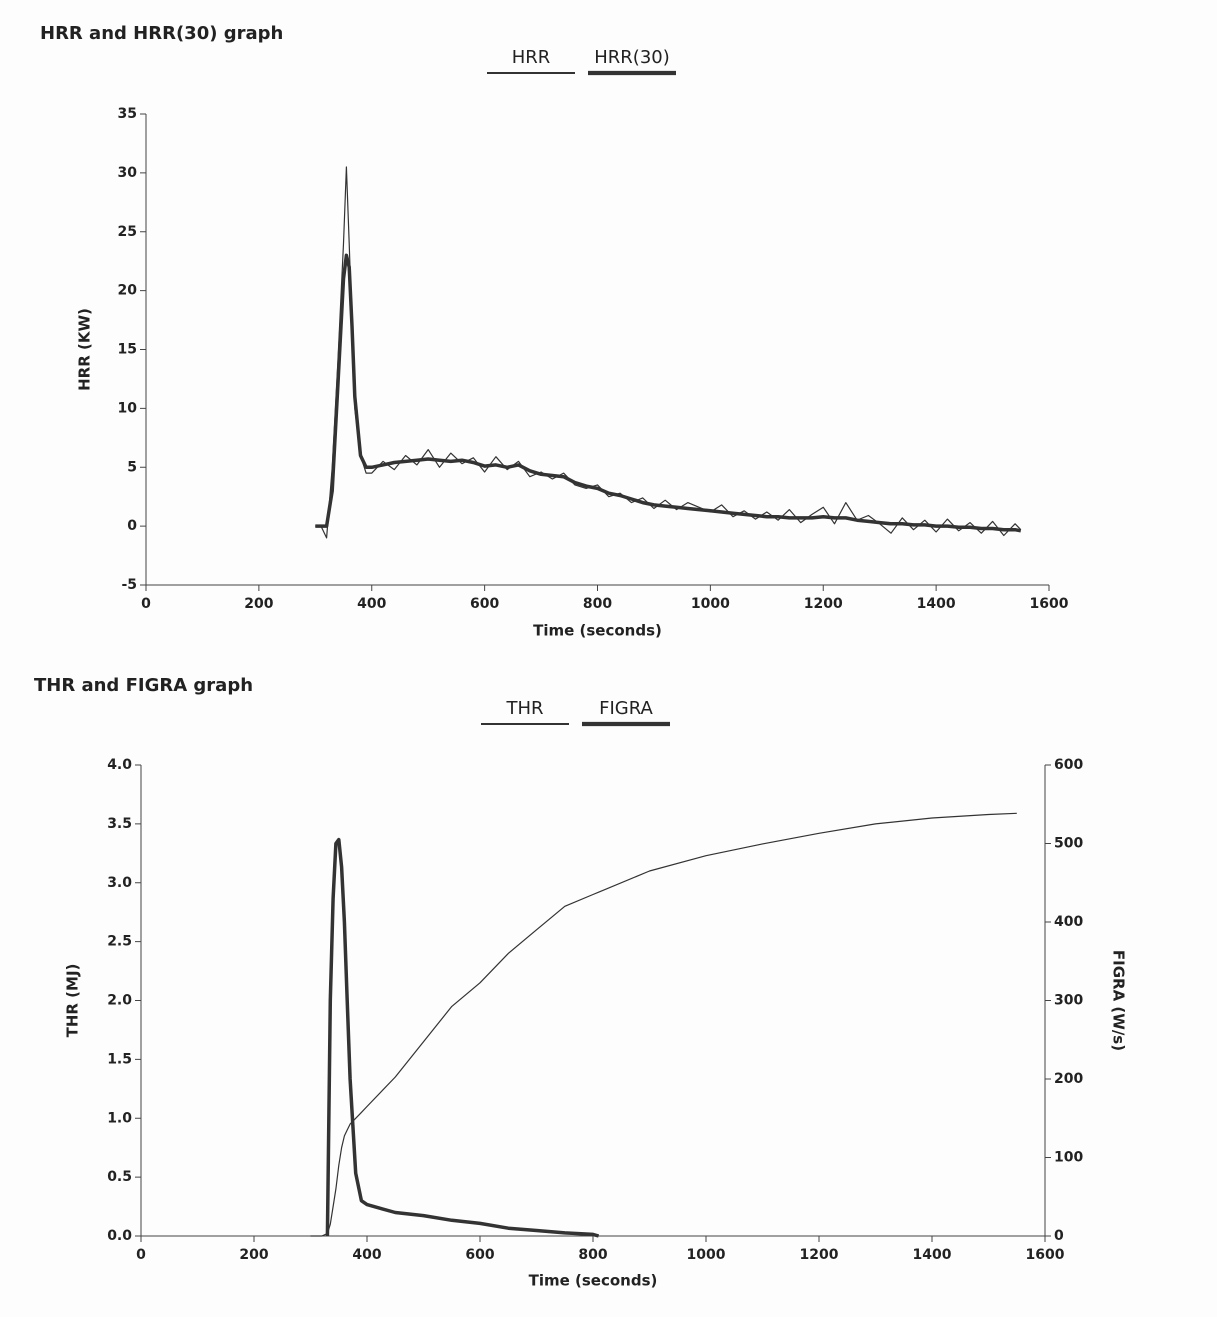 This screenshot has height=1317, width=1217. I want to click on y-tick-label: 3.5, so click(119, 824).